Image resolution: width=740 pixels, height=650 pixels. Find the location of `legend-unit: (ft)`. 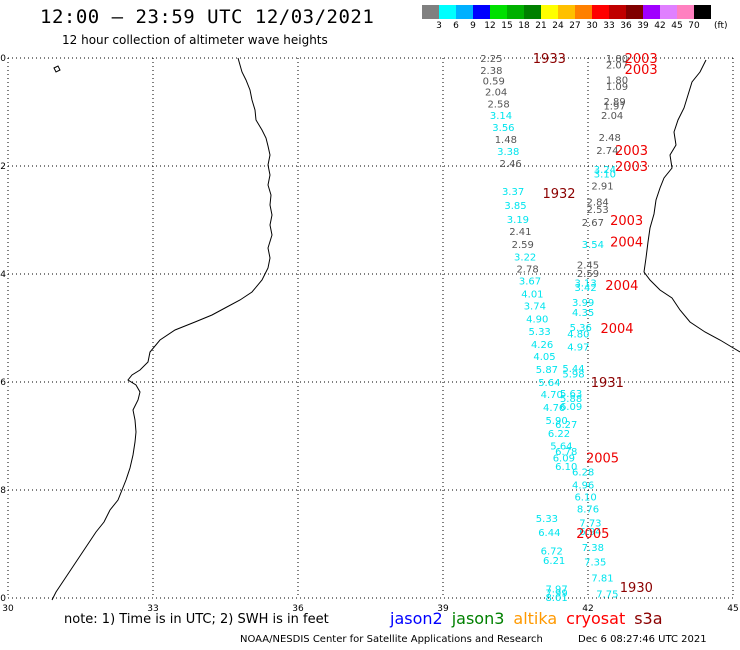

legend-unit: (ft) is located at coordinates (721, 26).